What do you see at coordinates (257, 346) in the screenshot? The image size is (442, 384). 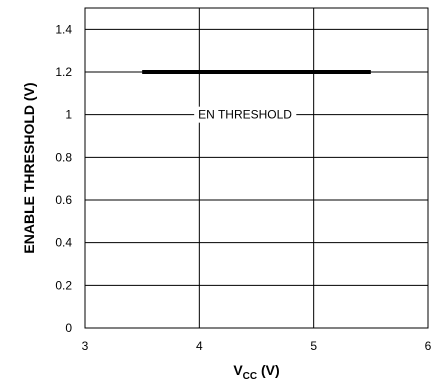 I see `x-axis: 3 4 5 6` at bounding box center [257, 346].